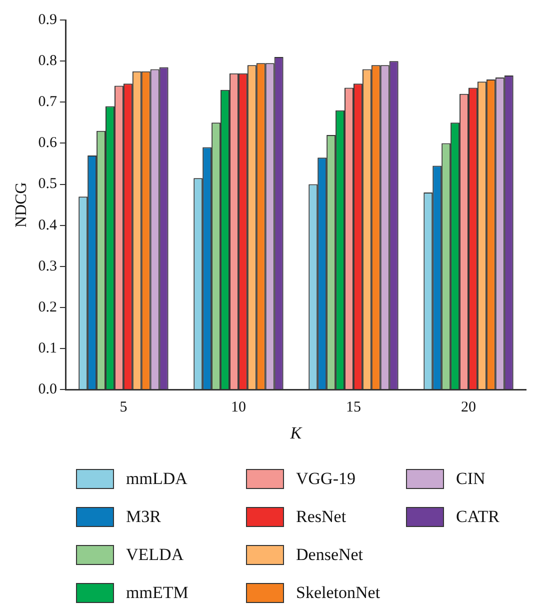 The image size is (544, 610). Describe the element at coordinates (48, 225) in the screenshot. I see `y-tick-label: 0.4` at that location.